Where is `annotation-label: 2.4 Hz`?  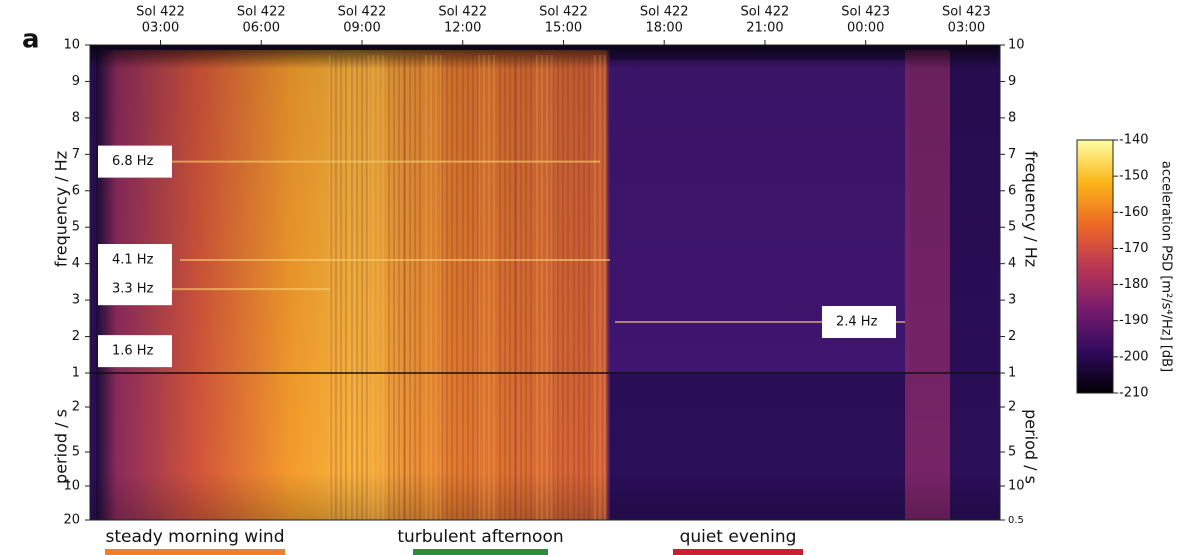
annotation-label: 2.4 Hz is located at coordinates (857, 321).